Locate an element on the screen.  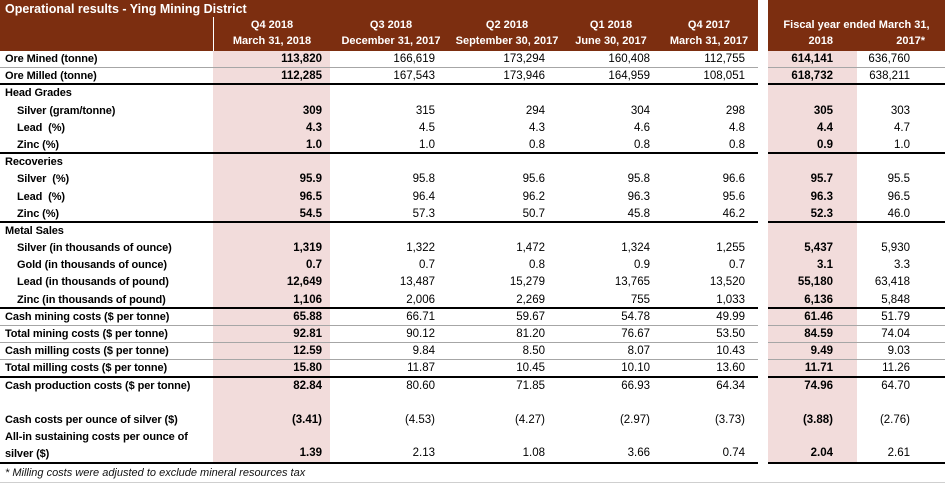
row-label: Recoveries is located at coordinates (34, 162).